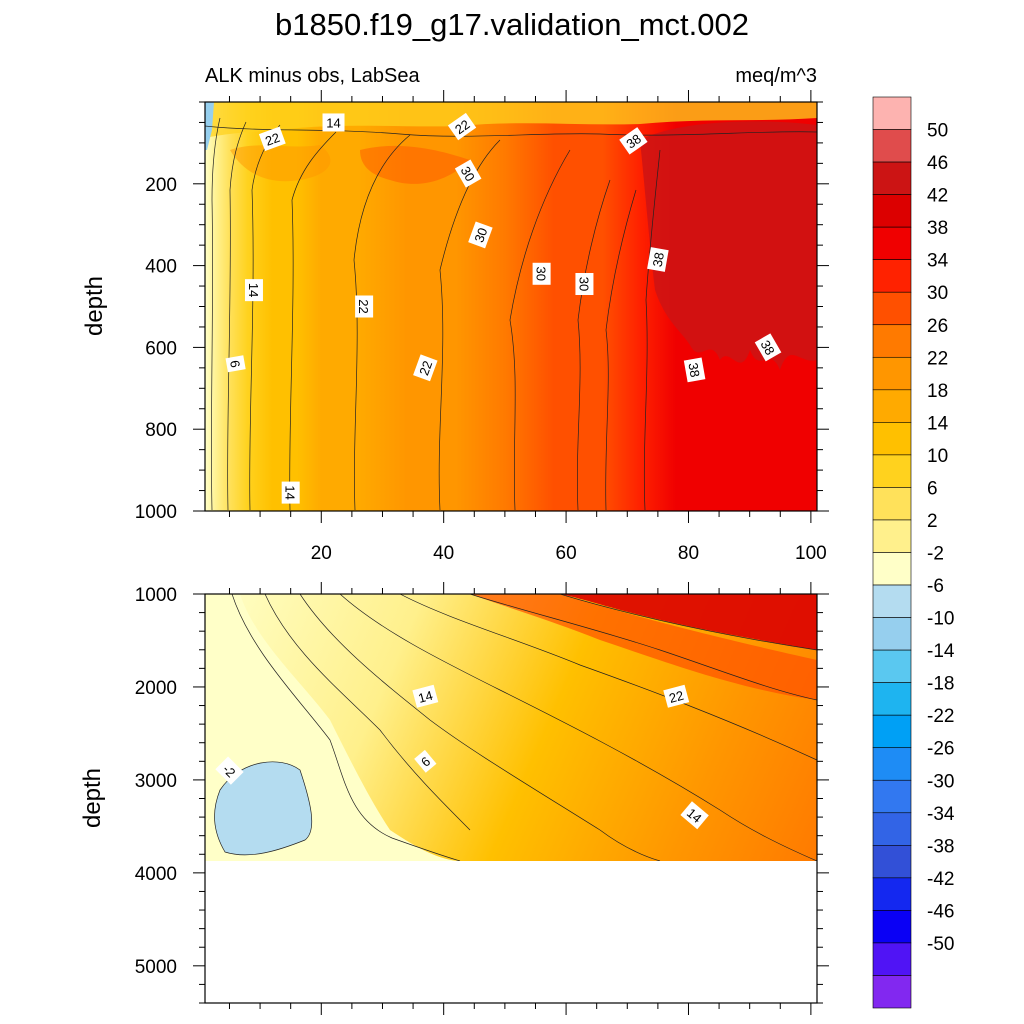  I want to click on colorbar-label: 10, so click(937, 456).